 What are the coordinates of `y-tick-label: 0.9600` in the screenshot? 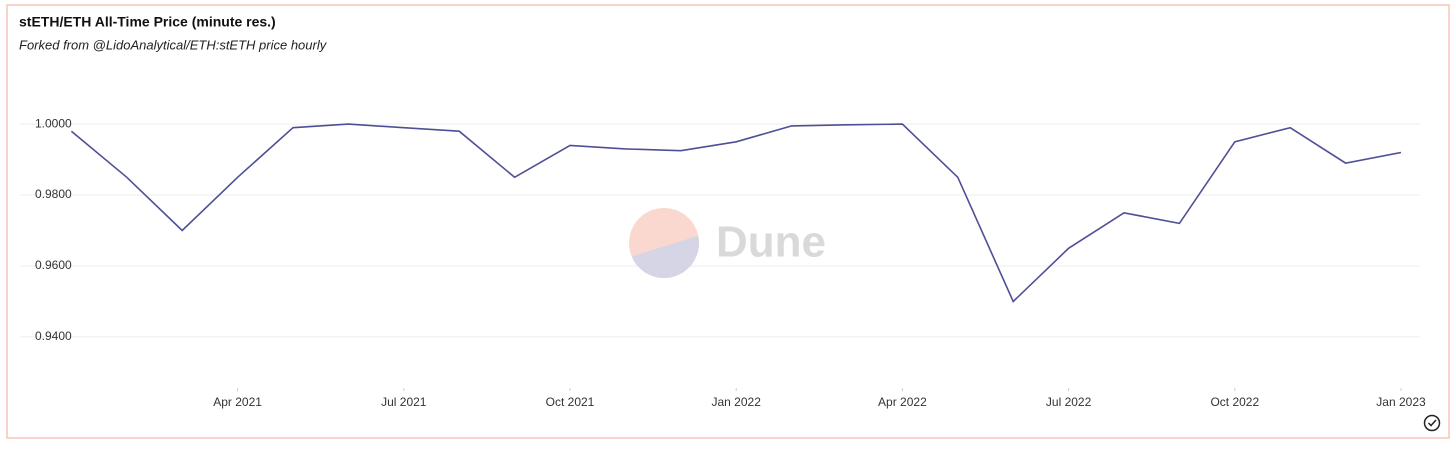 It's located at (53, 265).